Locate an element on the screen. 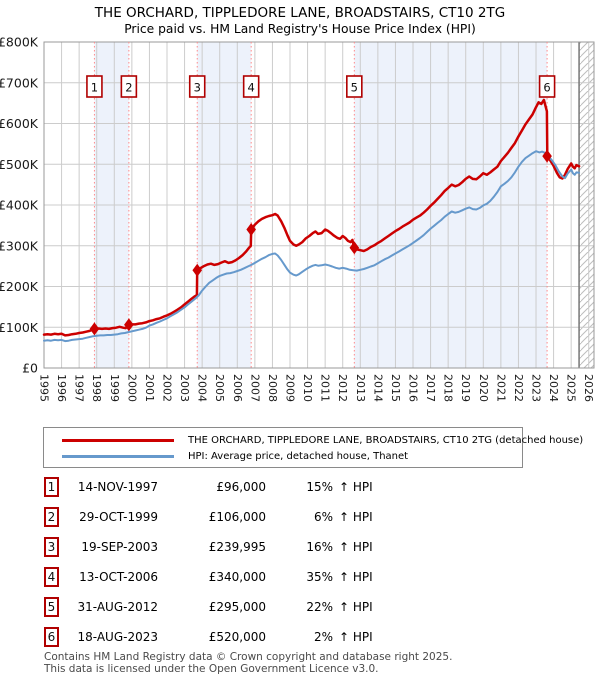 This screenshot has height=680, width=600. sale-number-box: 3 is located at coordinates (51, 547).